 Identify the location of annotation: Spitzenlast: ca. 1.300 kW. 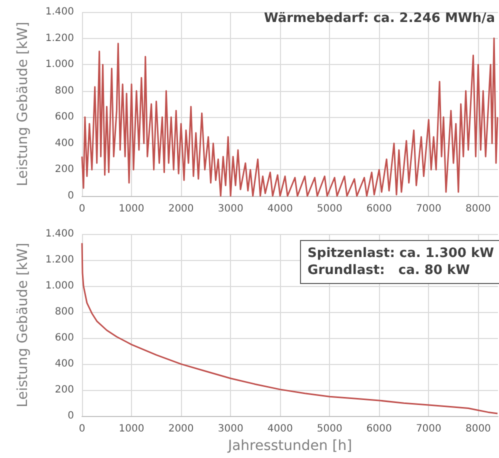
(401, 253).